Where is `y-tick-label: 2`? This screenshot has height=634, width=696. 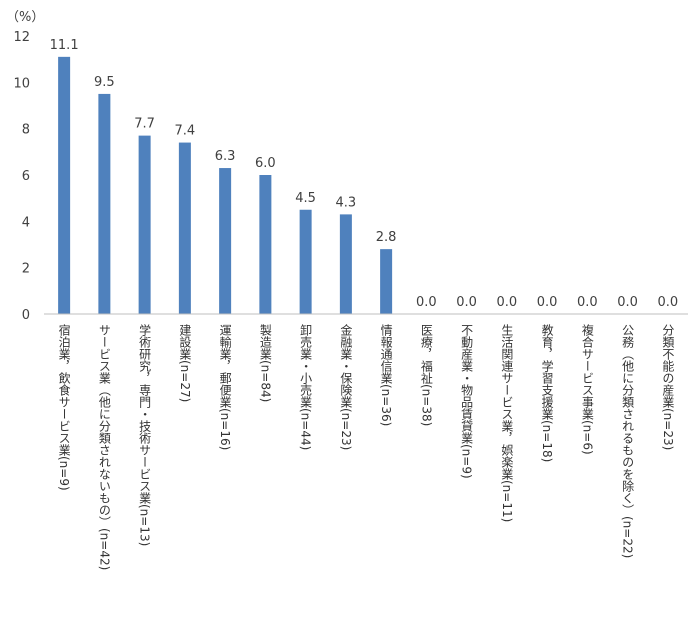
y-tick-label: 2 is located at coordinates (26, 269).